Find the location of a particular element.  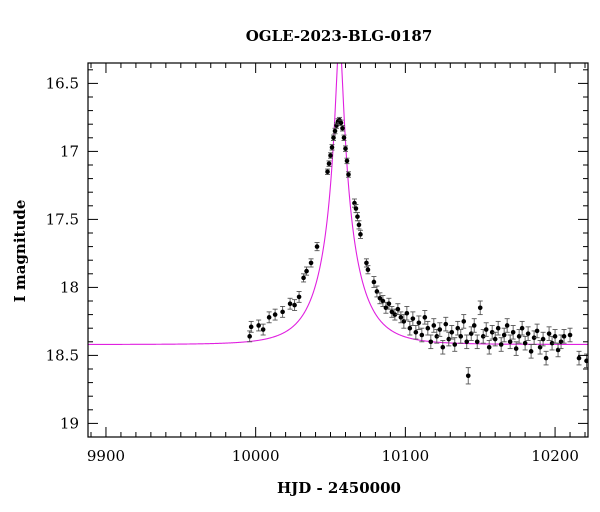

x-tick-label: 10200 is located at coordinates (555, 456).